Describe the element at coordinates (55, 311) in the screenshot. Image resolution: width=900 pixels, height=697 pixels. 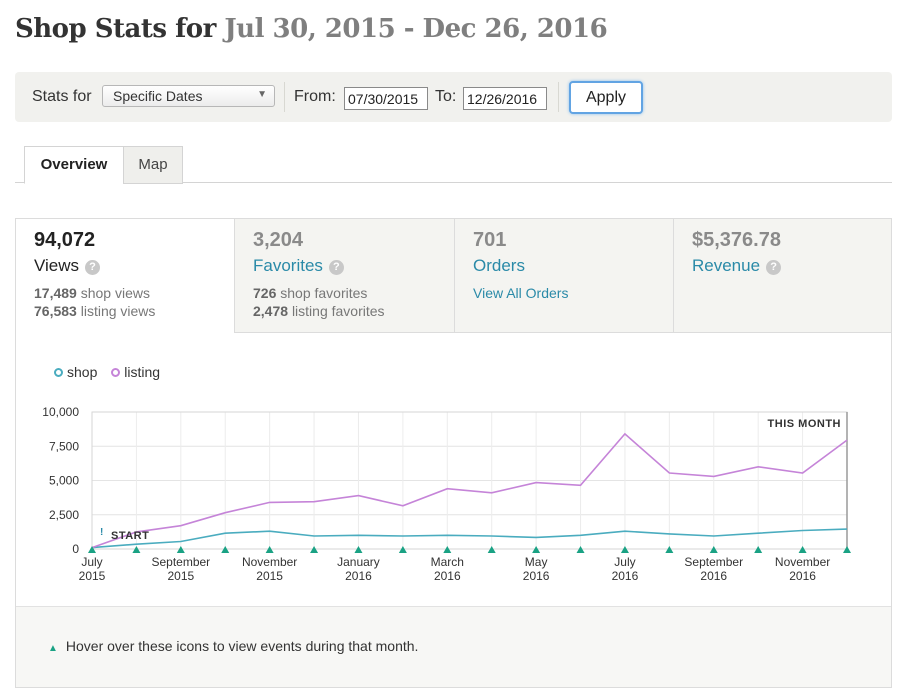
I see `listing-views-count: 76,583` at that location.